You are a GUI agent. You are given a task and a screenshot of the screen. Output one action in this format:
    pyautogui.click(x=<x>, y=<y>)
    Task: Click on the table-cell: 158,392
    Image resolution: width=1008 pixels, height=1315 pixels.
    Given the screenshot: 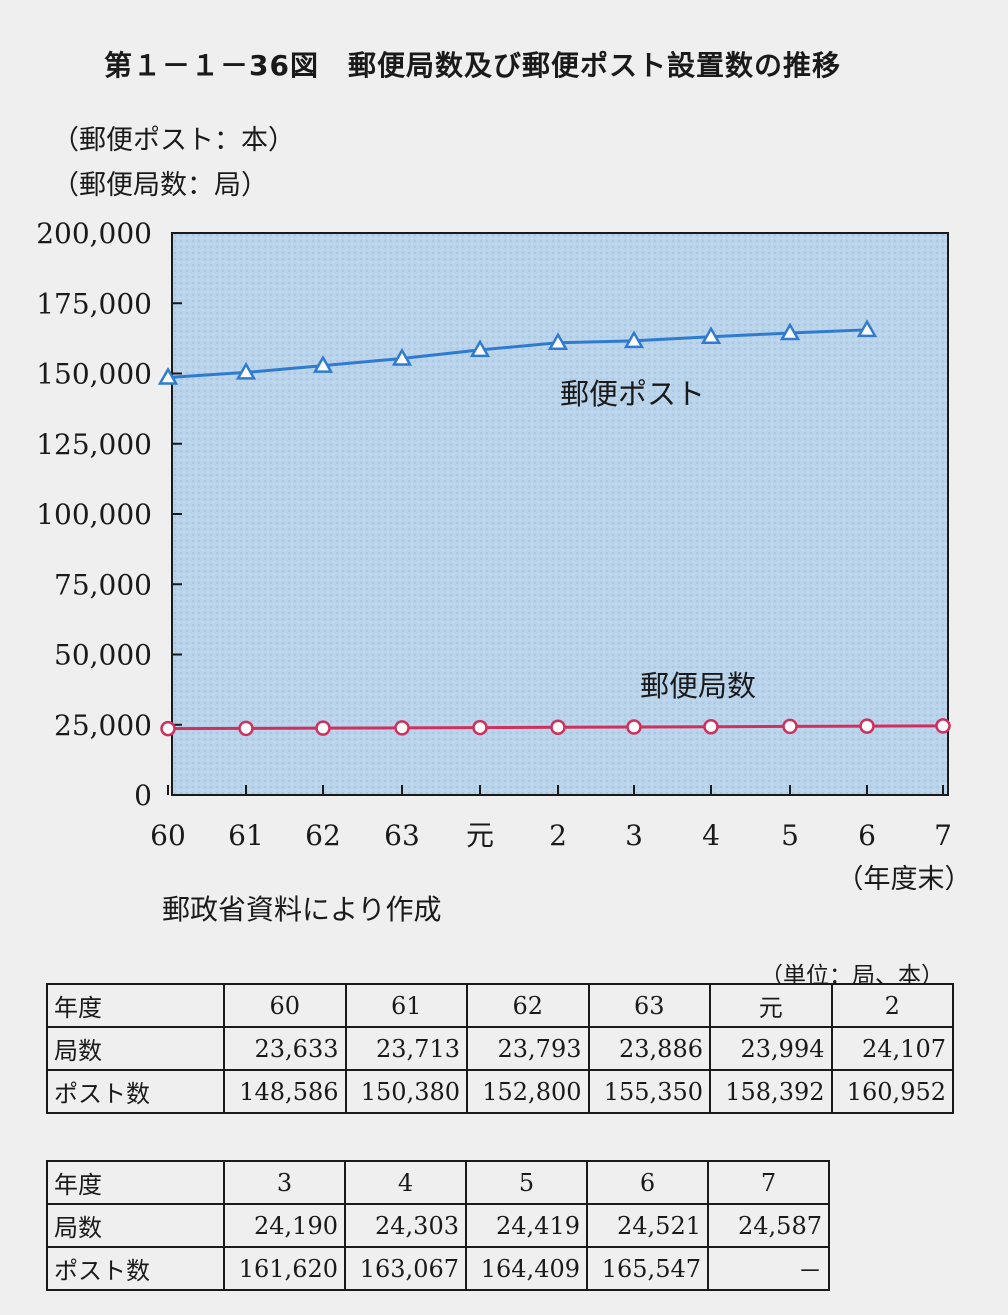 What is the action you would take?
    pyautogui.click(x=771, y=1091)
    